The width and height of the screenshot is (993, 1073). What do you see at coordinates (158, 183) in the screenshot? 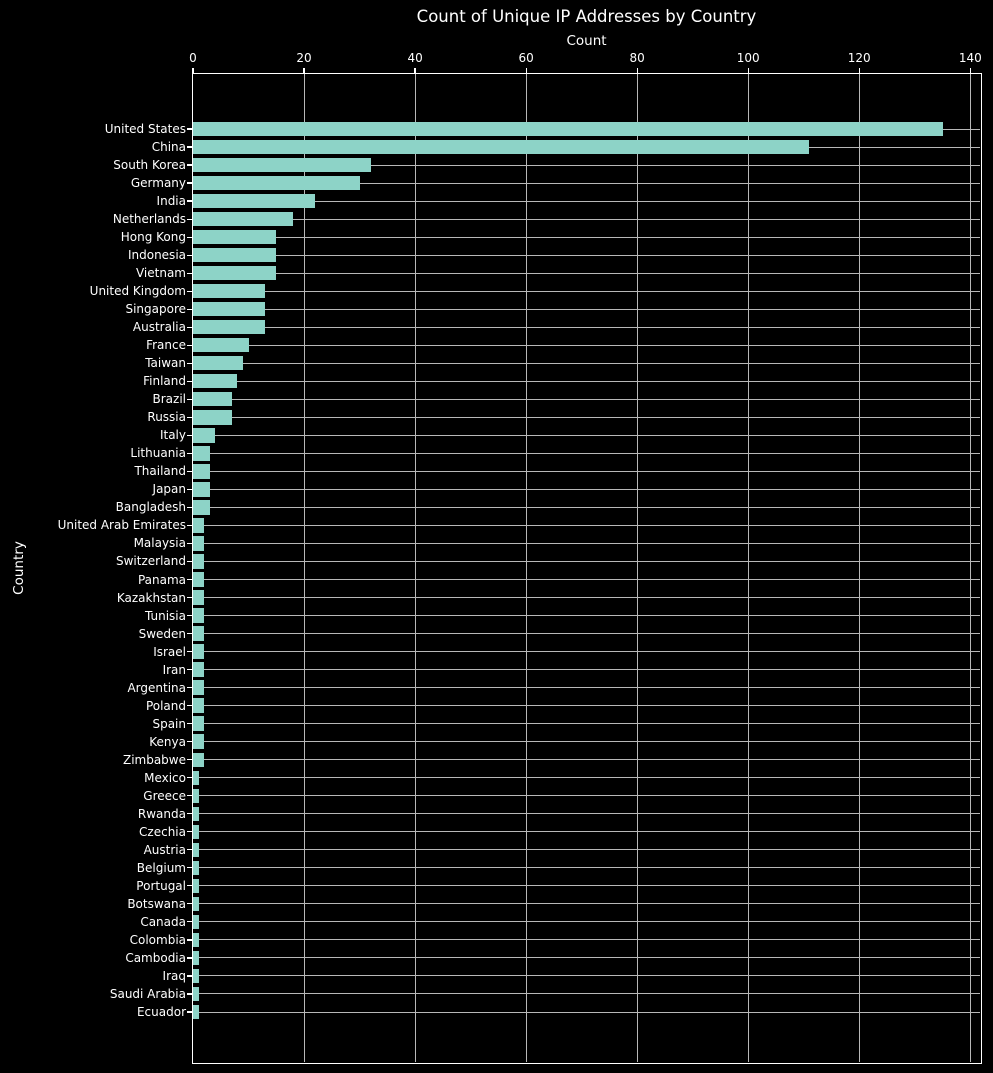
I see `y-tick-label: Germany` at bounding box center [158, 183].